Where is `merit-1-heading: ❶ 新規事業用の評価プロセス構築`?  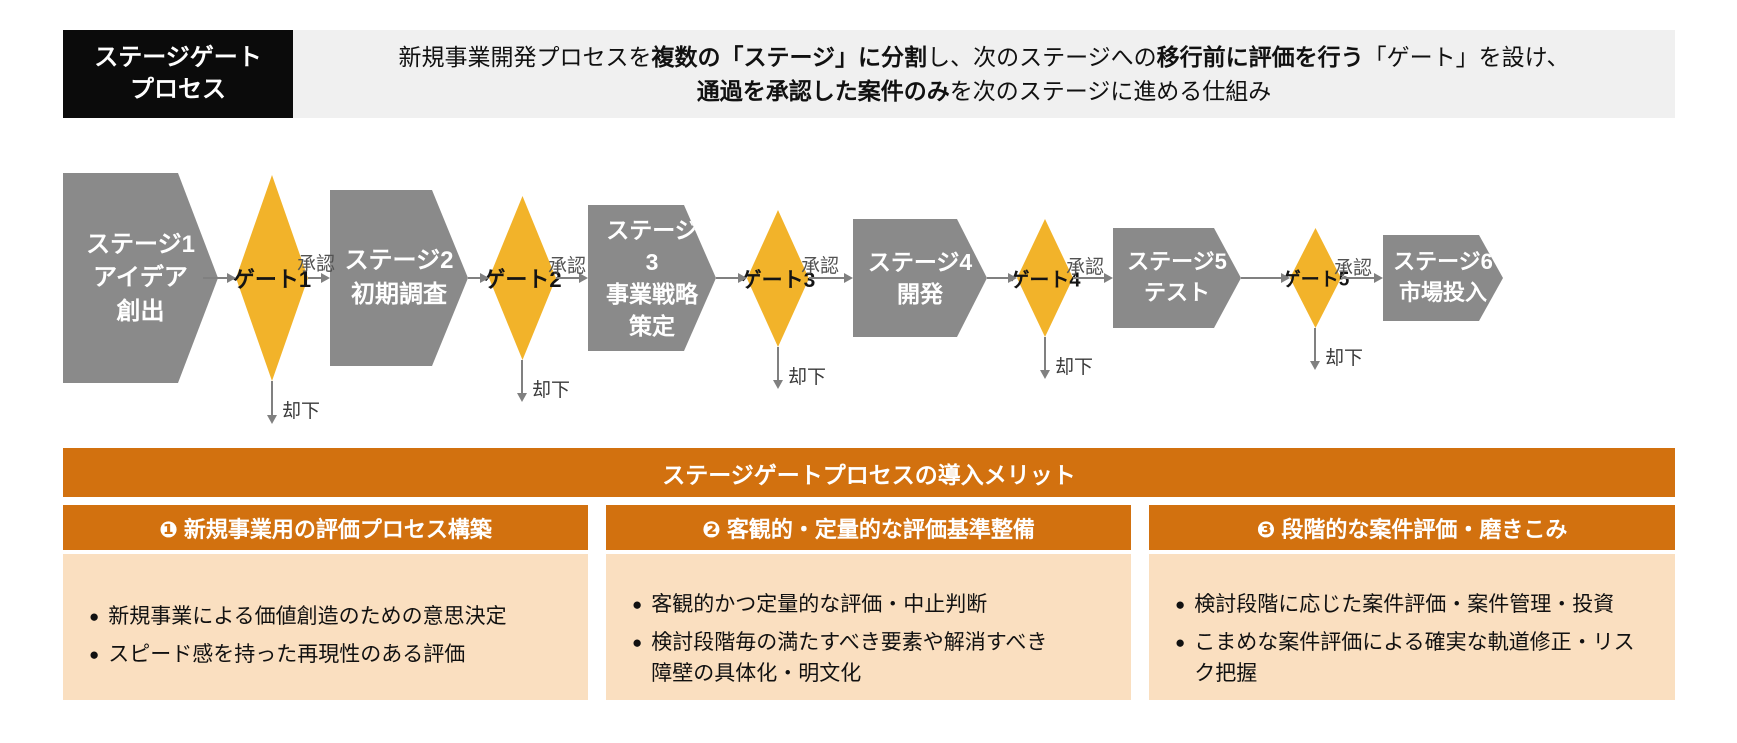
merit-1-heading: ❶ 新規事業用の評価プロセス構築 is located at coordinates (325, 527).